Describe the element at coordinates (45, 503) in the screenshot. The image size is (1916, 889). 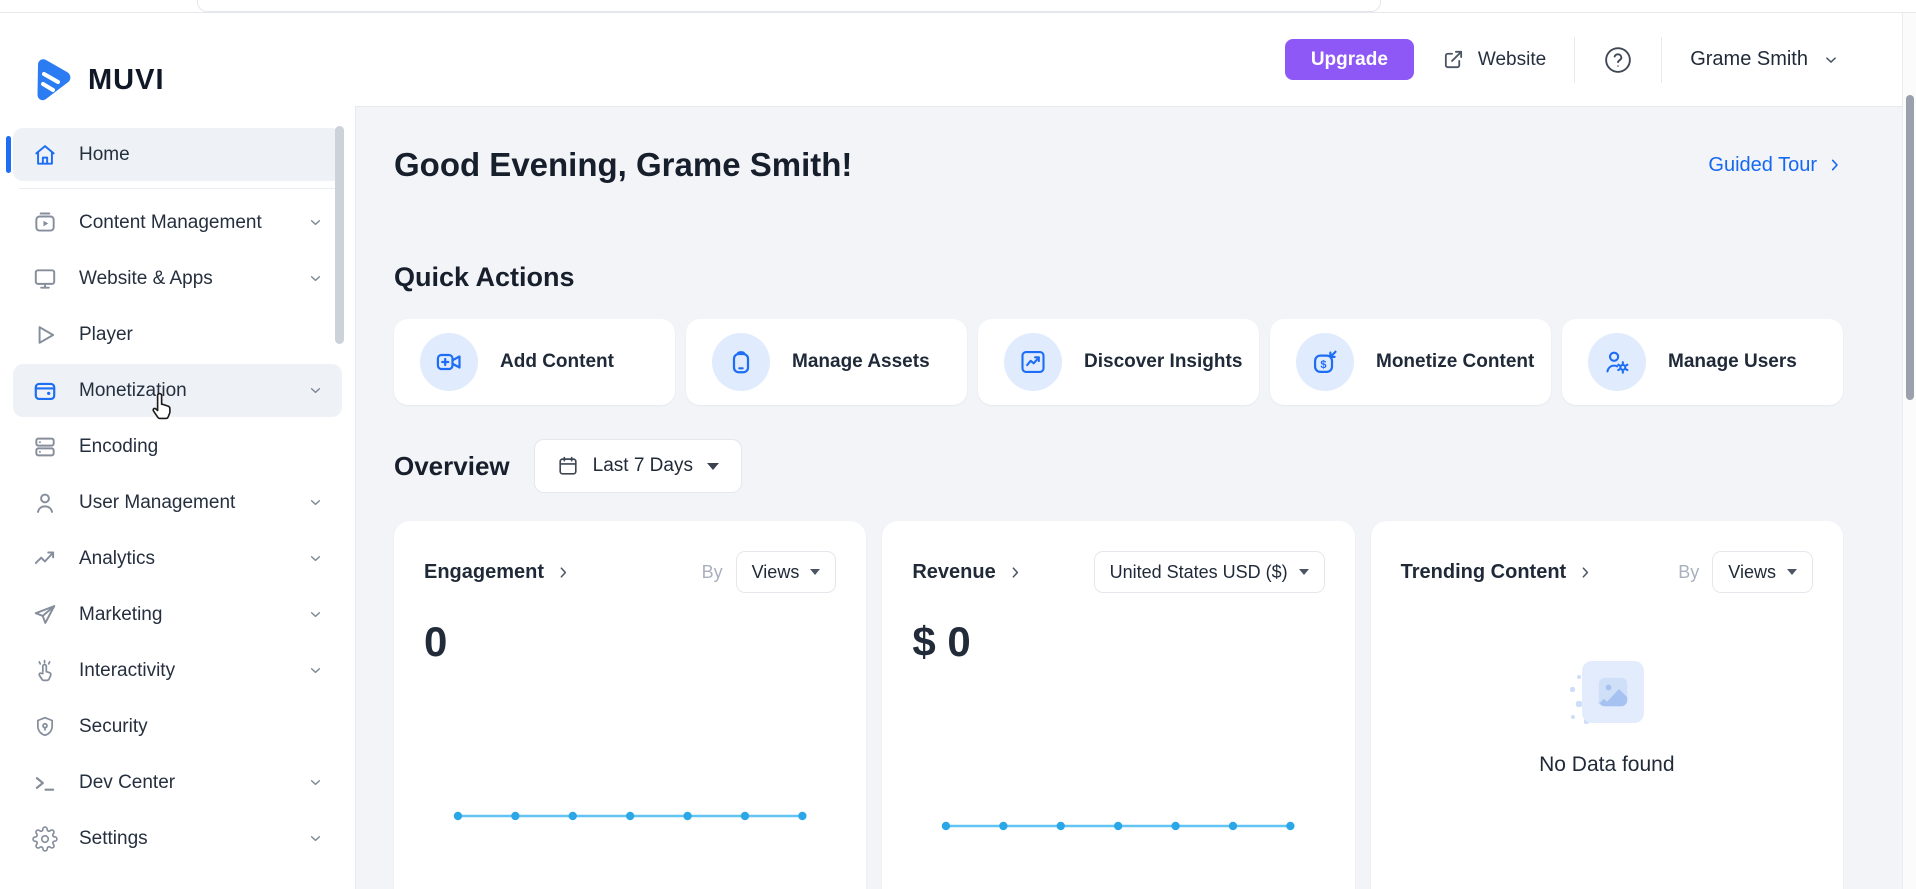
I see `user-icon` at that location.